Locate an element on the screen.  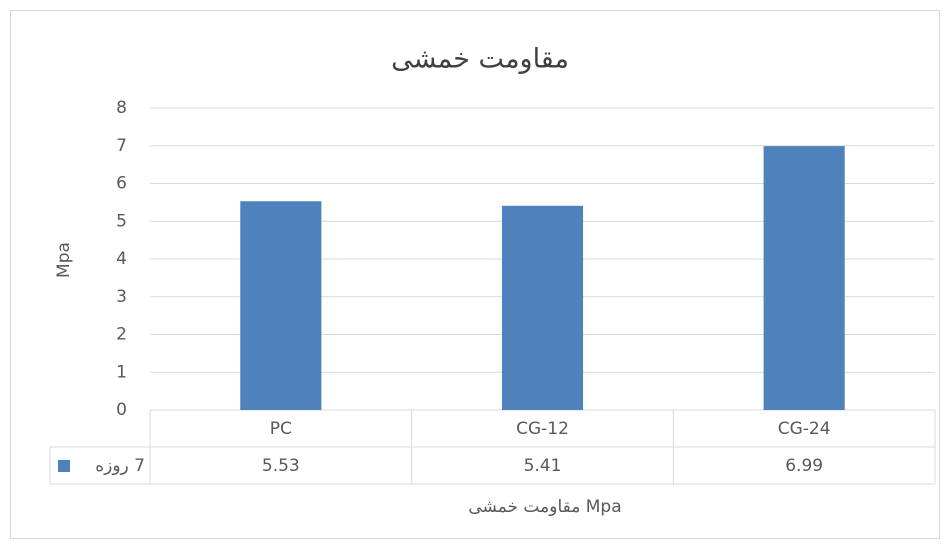
y-tick-label: 0 is located at coordinates (121, 410).